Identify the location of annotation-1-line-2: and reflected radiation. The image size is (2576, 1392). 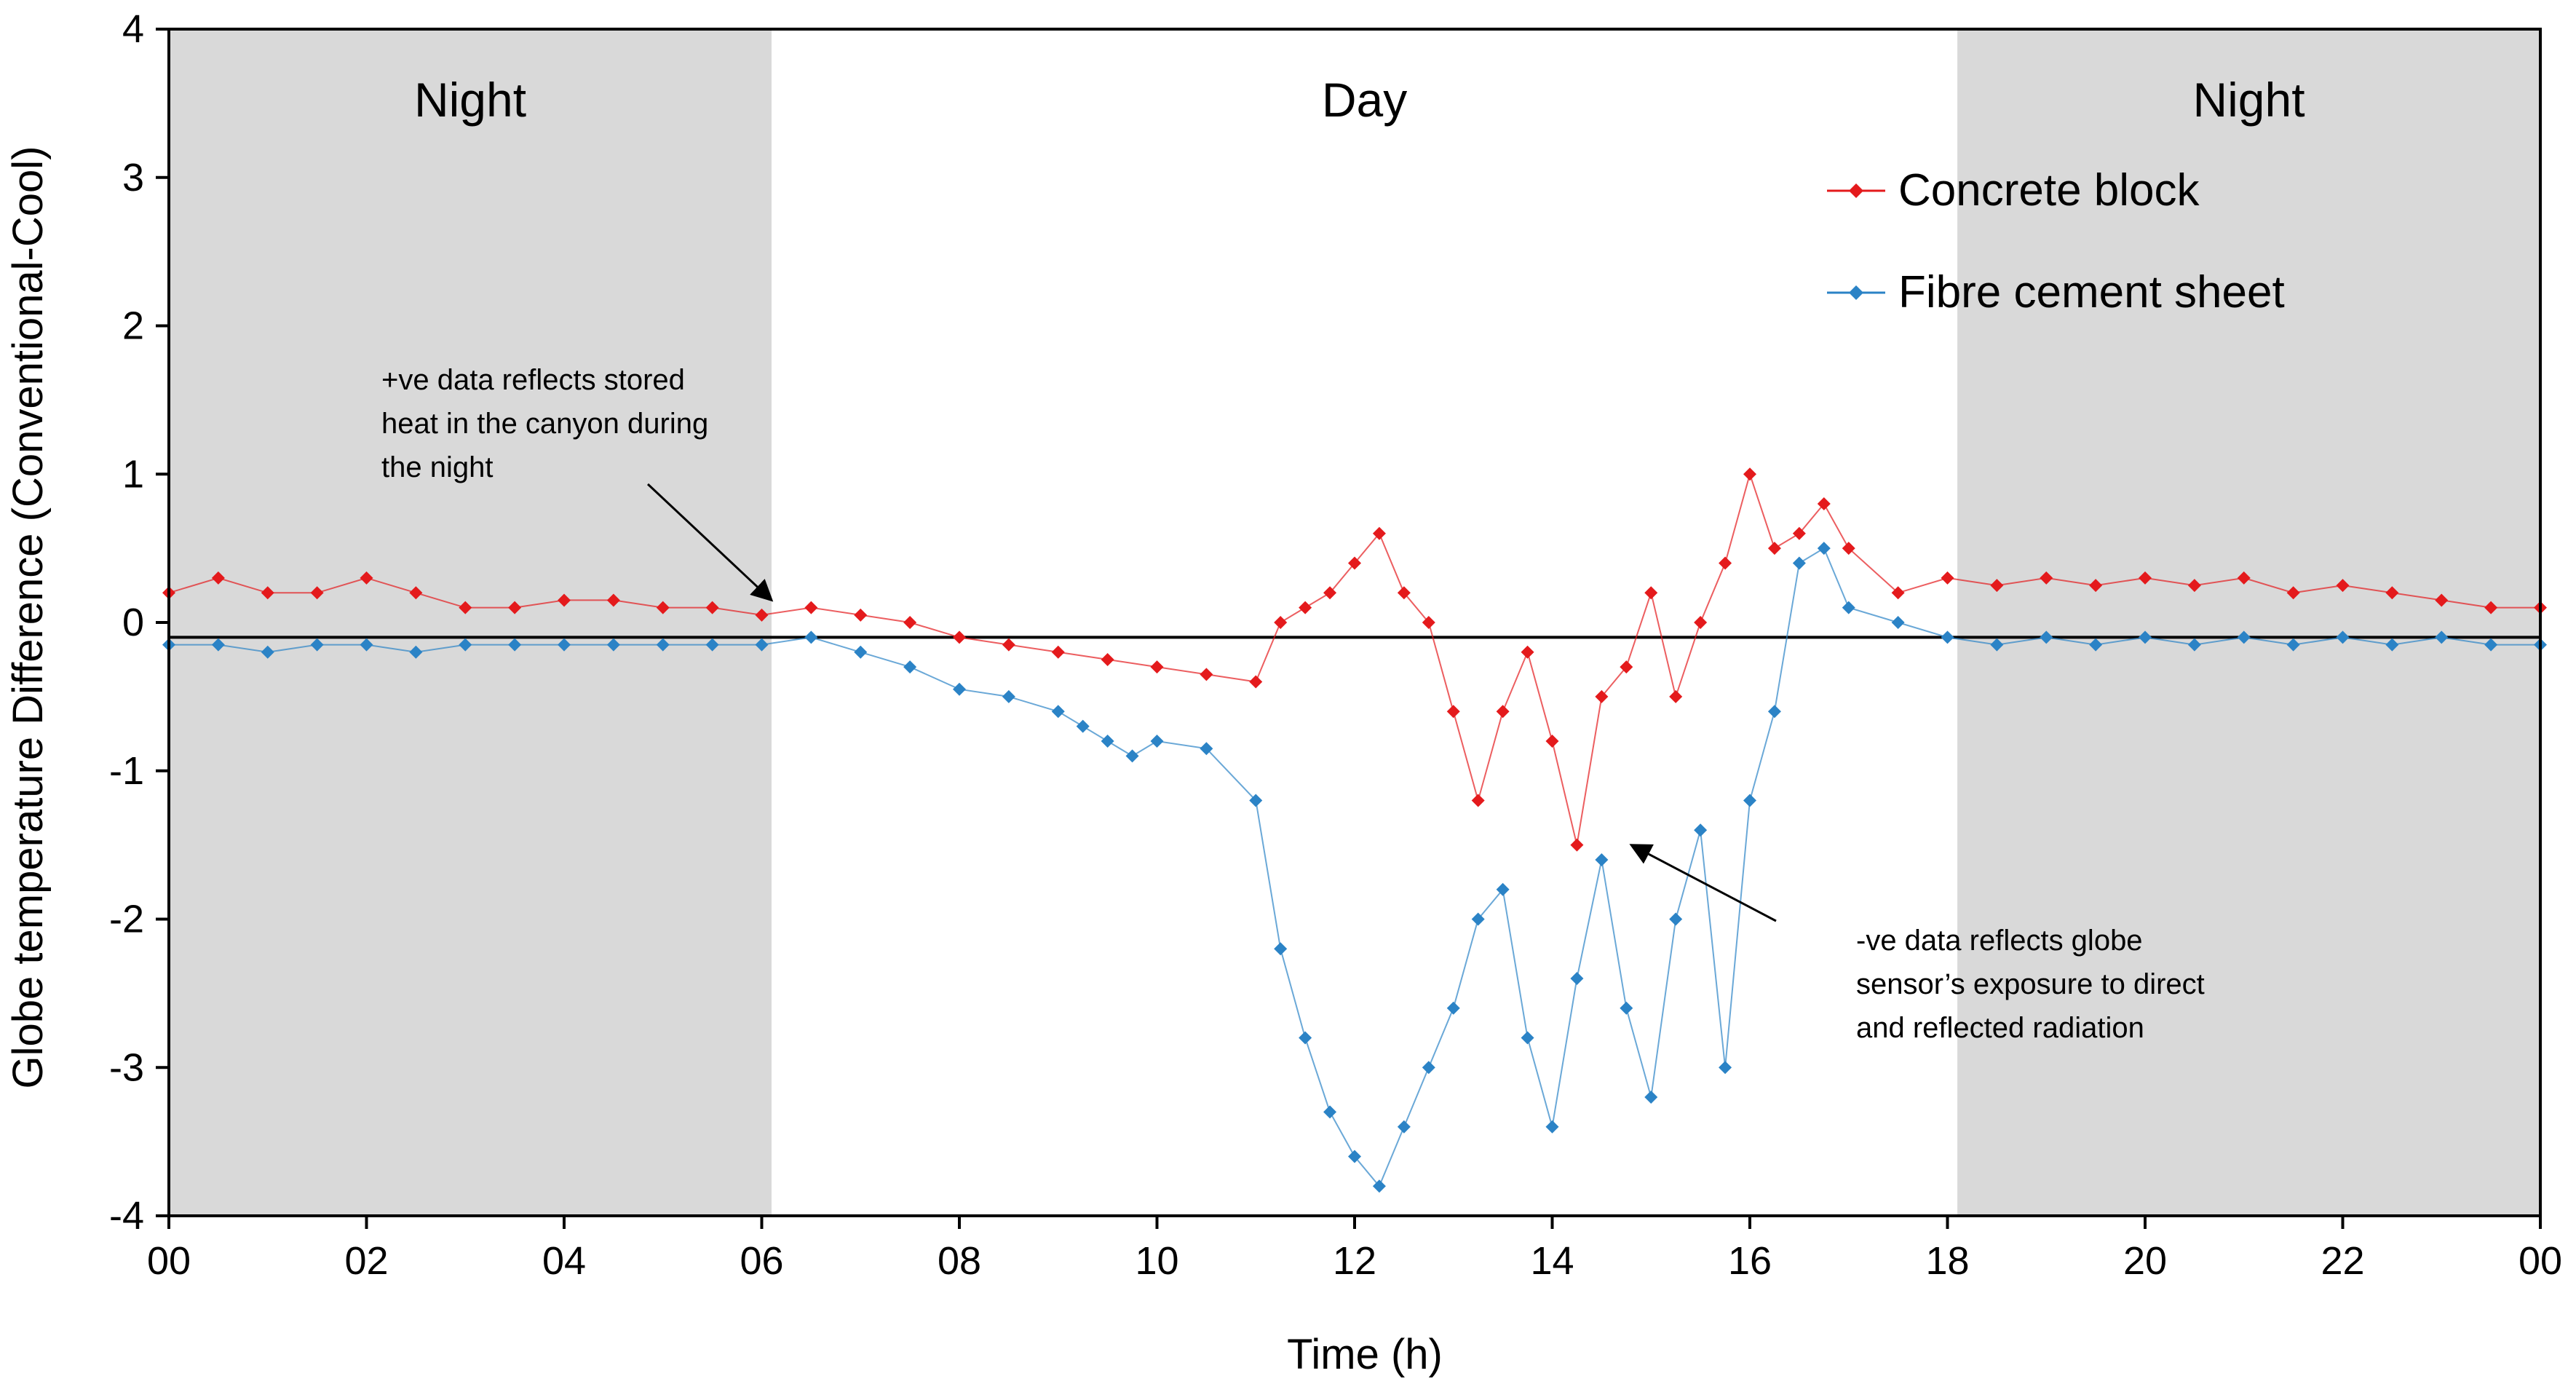
(2000, 1028).